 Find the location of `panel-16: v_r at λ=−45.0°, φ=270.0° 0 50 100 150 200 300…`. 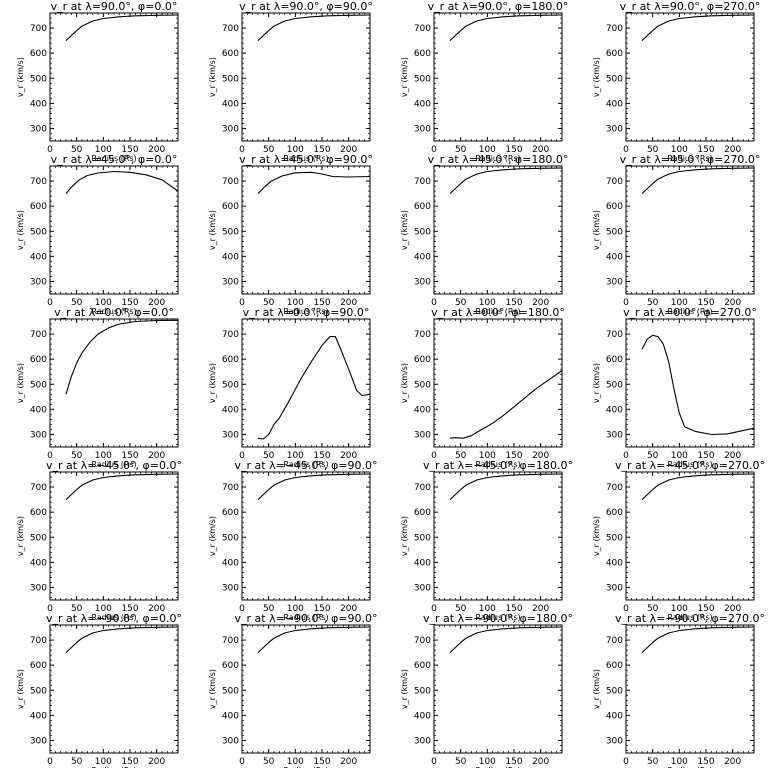

panel-16: v_r at λ=−45.0°, φ=270.0° 0 50 100 150 200 300… is located at coordinates (678, 540).